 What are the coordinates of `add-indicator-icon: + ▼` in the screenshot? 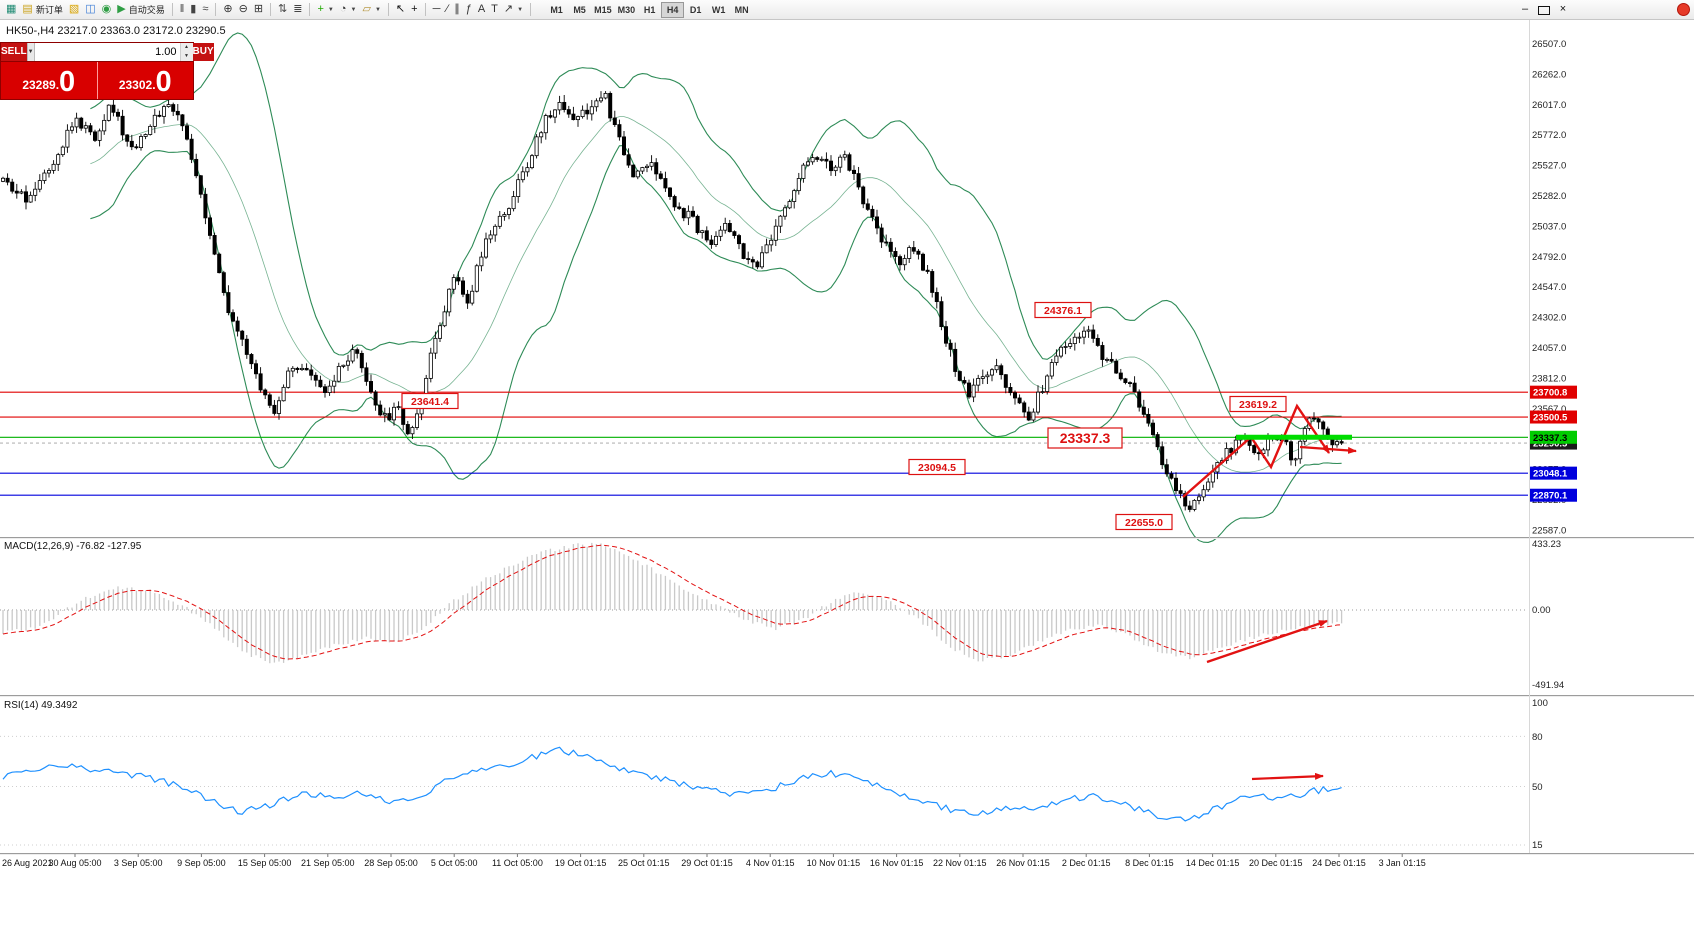 It's located at (325, 9).